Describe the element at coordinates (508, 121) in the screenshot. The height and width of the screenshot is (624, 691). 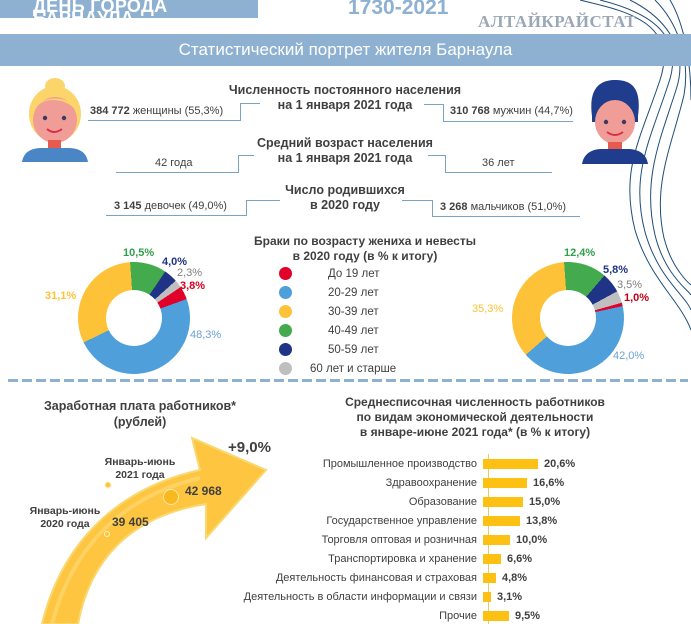
I see `men-underline` at that location.